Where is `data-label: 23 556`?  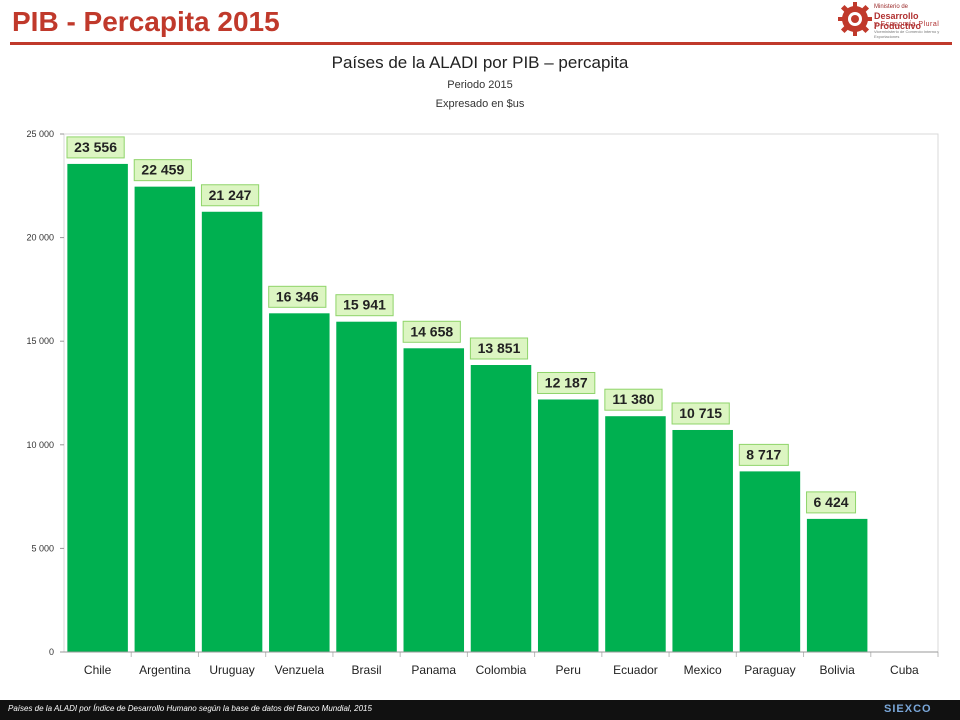
data-label: 23 556 is located at coordinates (95, 147).